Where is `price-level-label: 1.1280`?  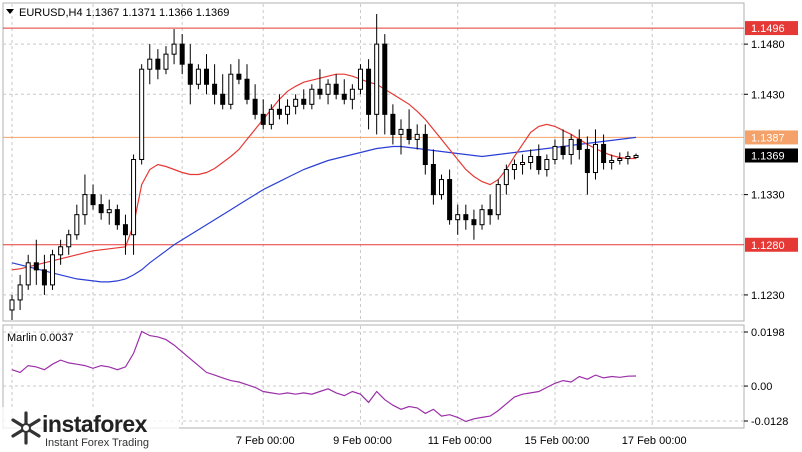
price-level-label: 1.1280 is located at coordinates (768, 246).